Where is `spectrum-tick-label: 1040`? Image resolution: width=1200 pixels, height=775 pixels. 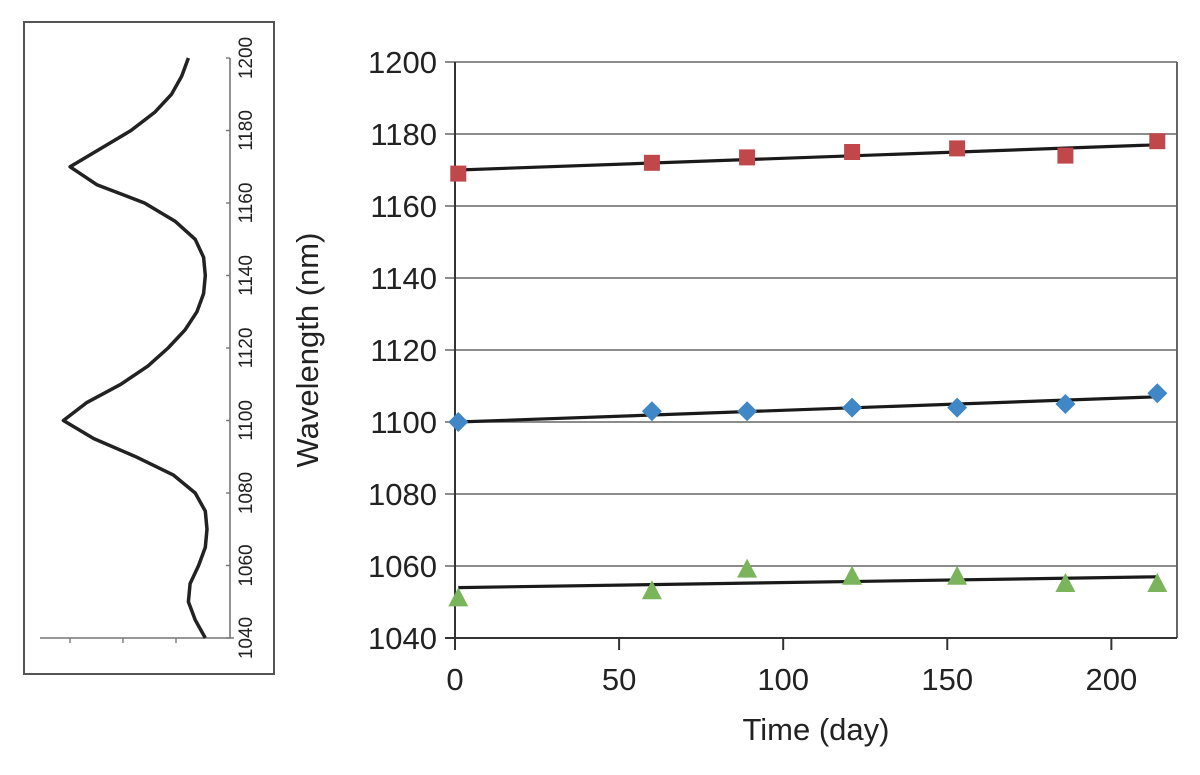
spectrum-tick-label: 1040 is located at coordinates (246, 638).